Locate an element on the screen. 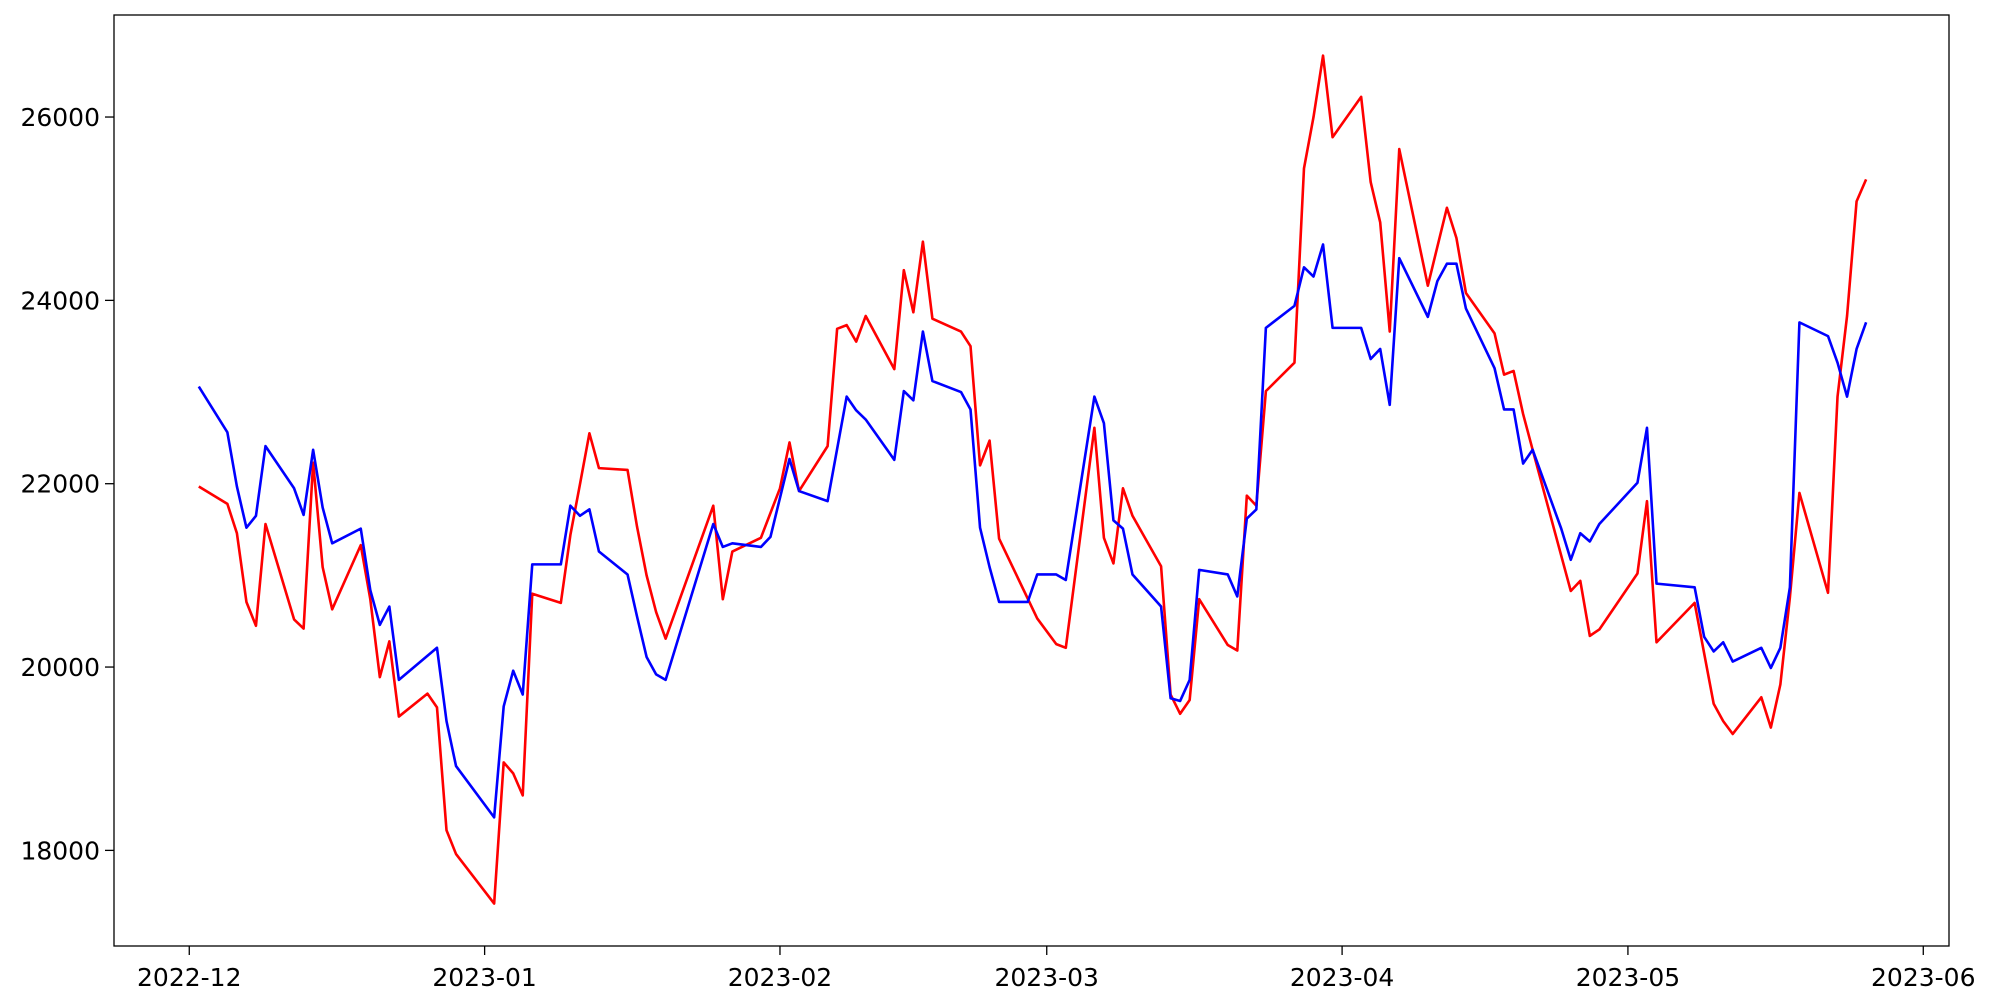  x-tick-label: 2023-06 is located at coordinates (1923, 977).